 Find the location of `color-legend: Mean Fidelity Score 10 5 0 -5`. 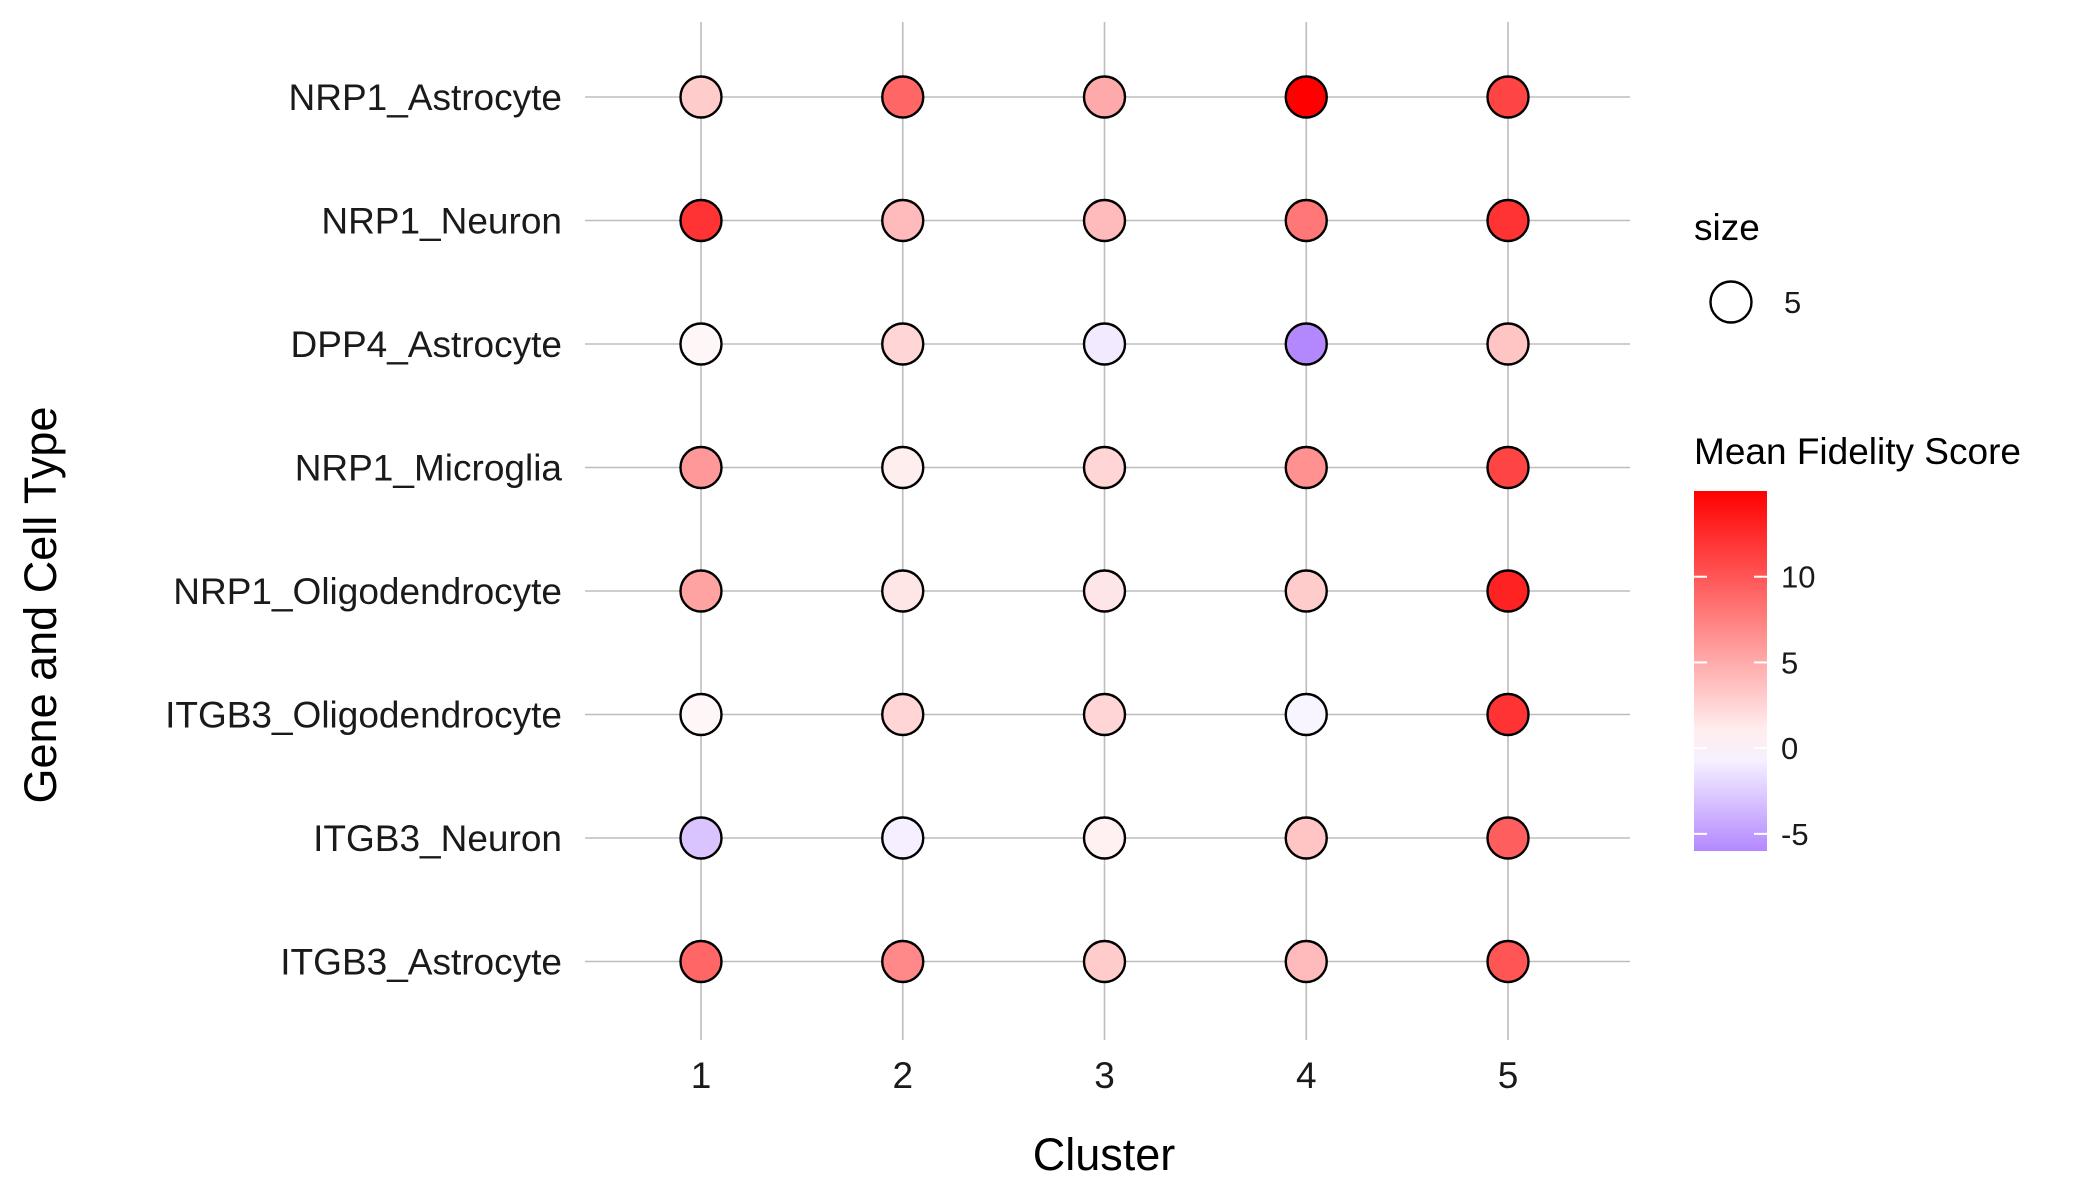

color-legend: Mean Fidelity Score 10 5 0 -5 is located at coordinates (1857, 641).